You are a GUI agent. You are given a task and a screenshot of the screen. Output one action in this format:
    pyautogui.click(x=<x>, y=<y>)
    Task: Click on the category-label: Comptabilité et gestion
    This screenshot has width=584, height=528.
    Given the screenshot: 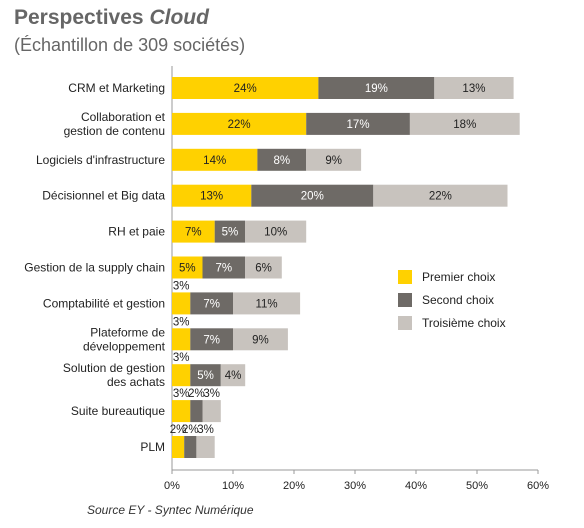 What is the action you would take?
    pyautogui.click(x=104, y=303)
    